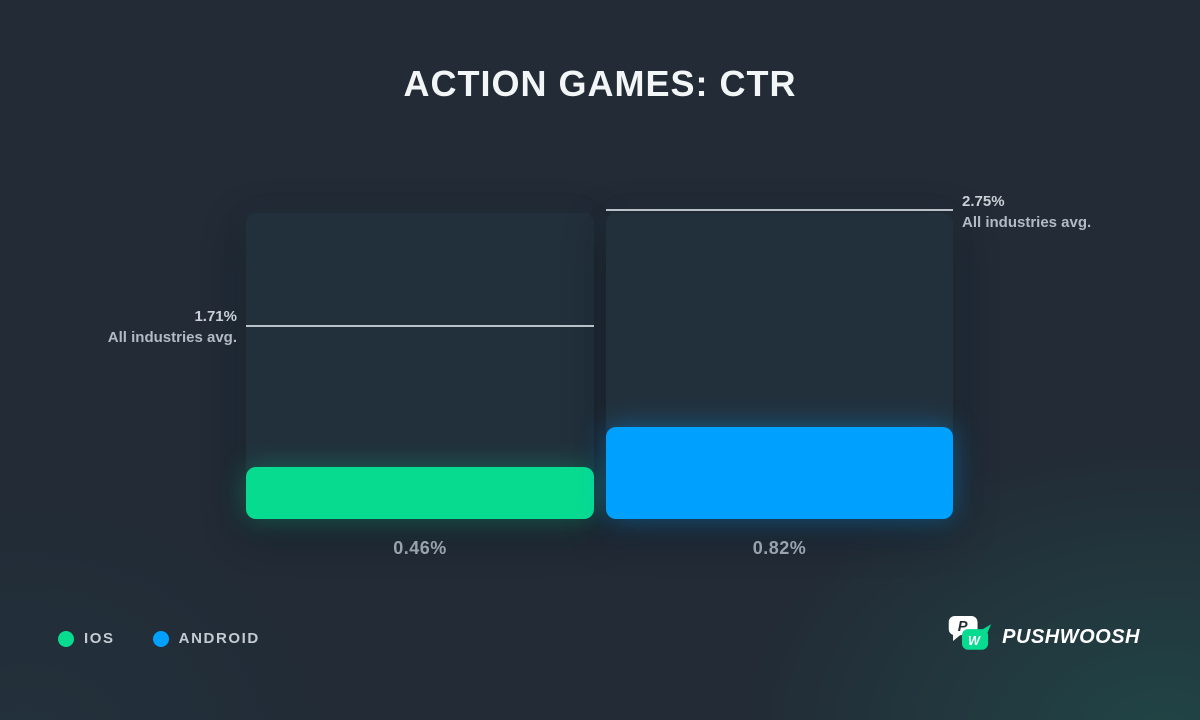  I want to click on pushwoosh-logo: P W PUSHWOOSH, so click(1043, 637).